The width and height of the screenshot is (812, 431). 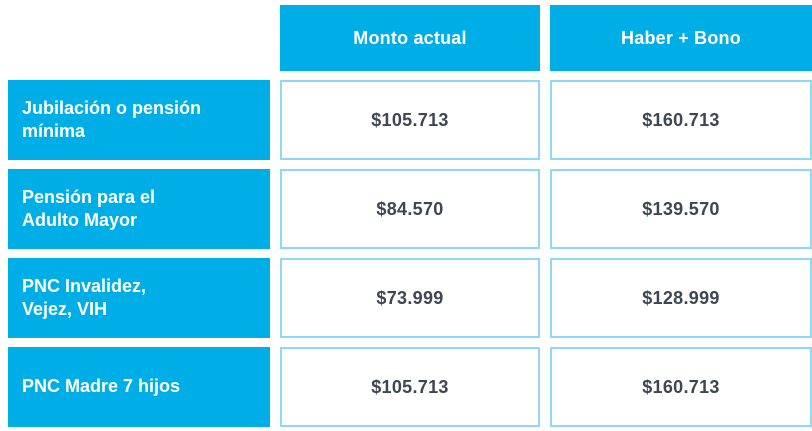 I want to click on cell-pnc-invalidez-haber-bono: $128.999, so click(x=681, y=298).